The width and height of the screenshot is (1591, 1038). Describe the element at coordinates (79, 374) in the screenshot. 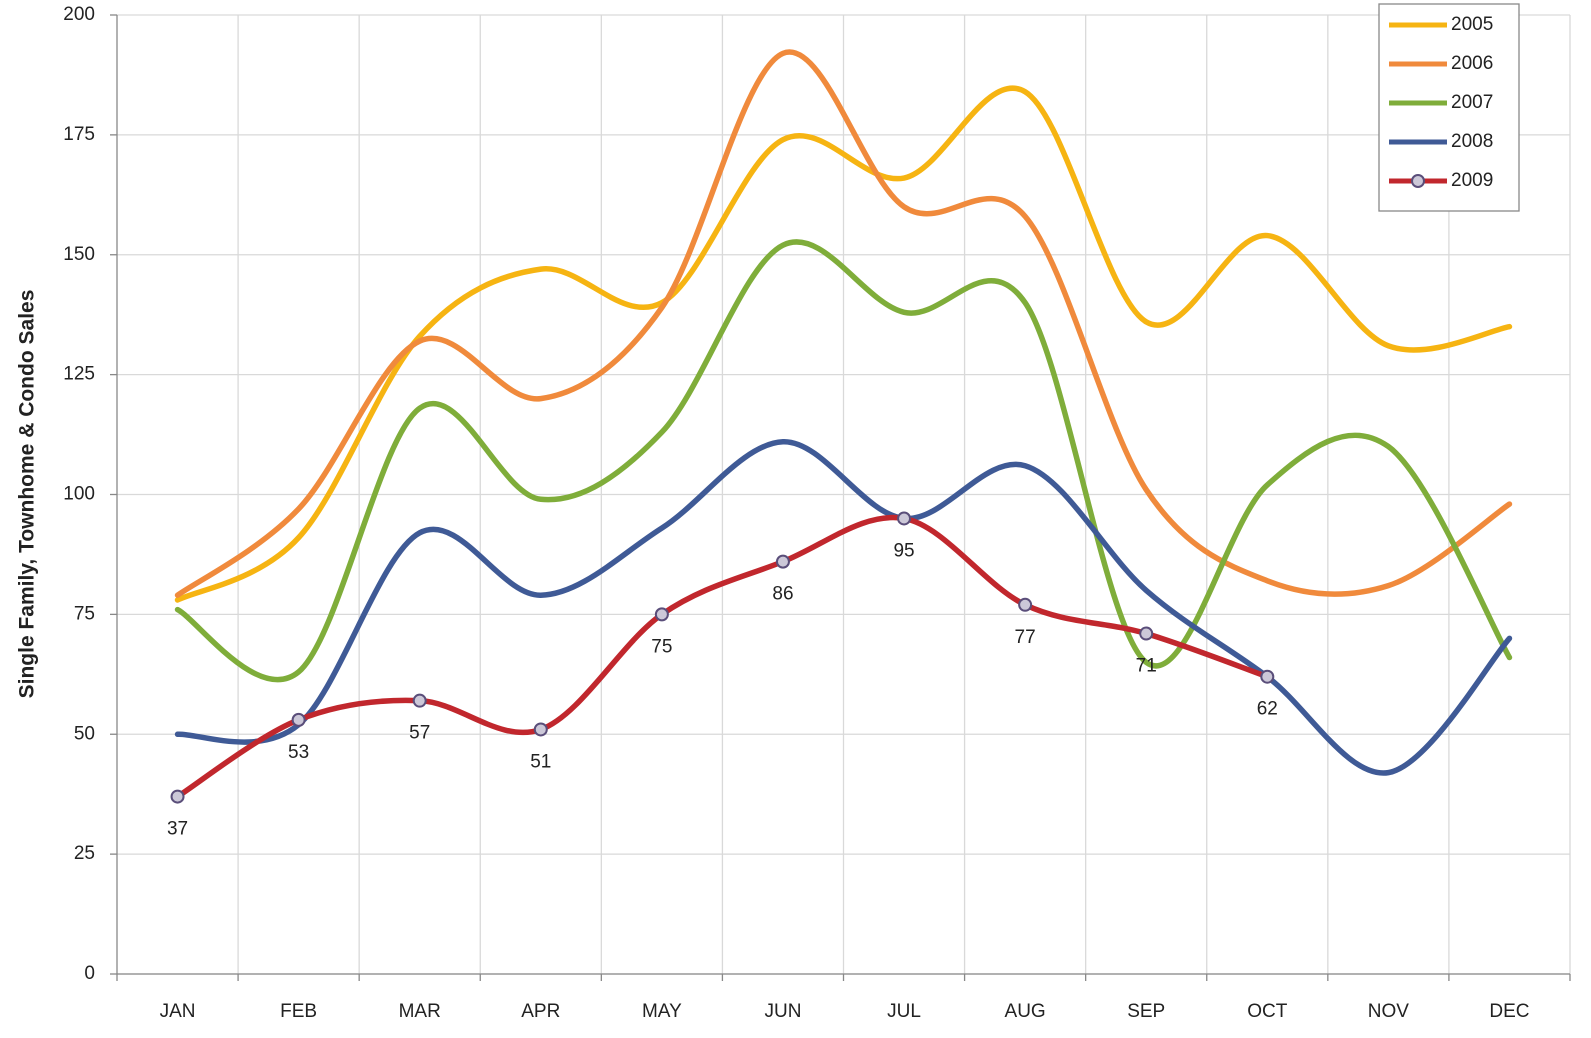

I see `y-tick-label: 125` at that location.